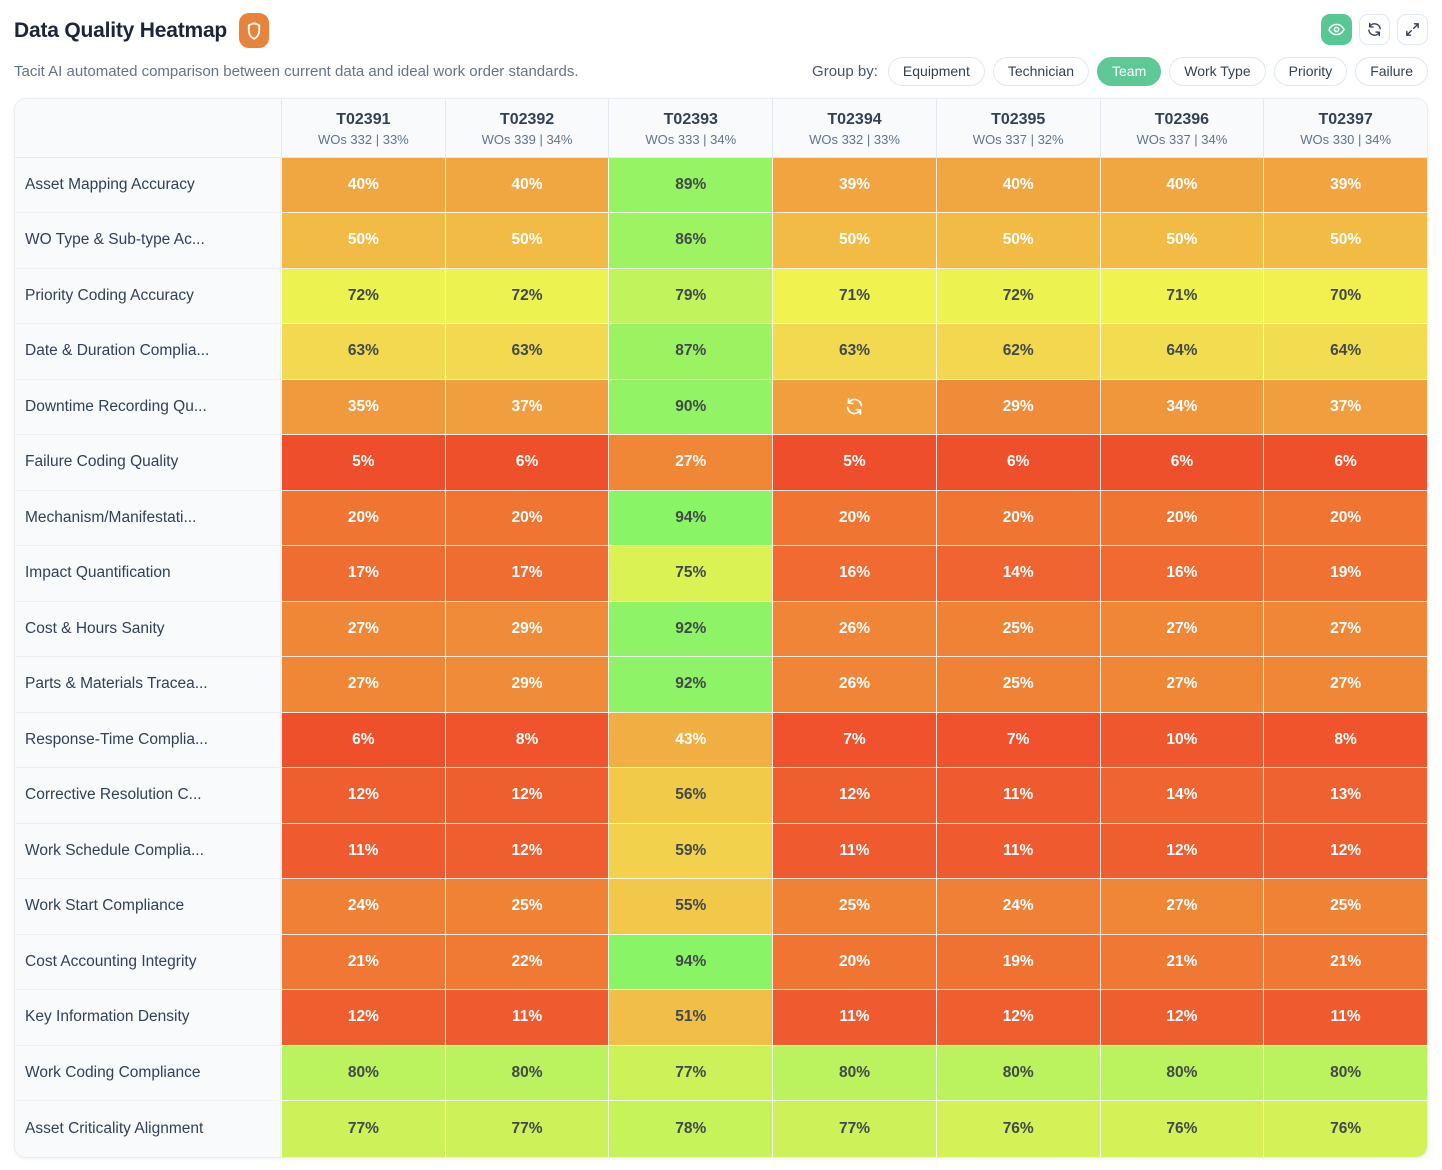  I want to click on heatmap-cell-T02396: 6%, so click(1181, 463).